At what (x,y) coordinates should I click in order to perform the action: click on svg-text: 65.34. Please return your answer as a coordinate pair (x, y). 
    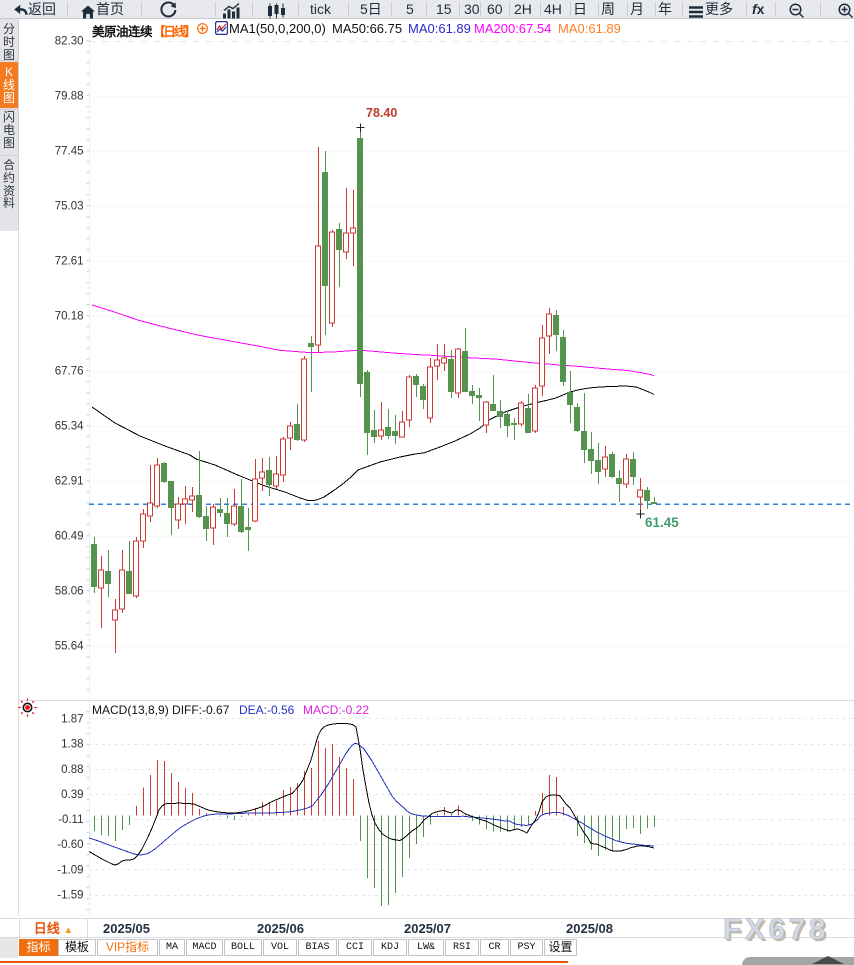
    Looking at the image, I should click on (69, 427).